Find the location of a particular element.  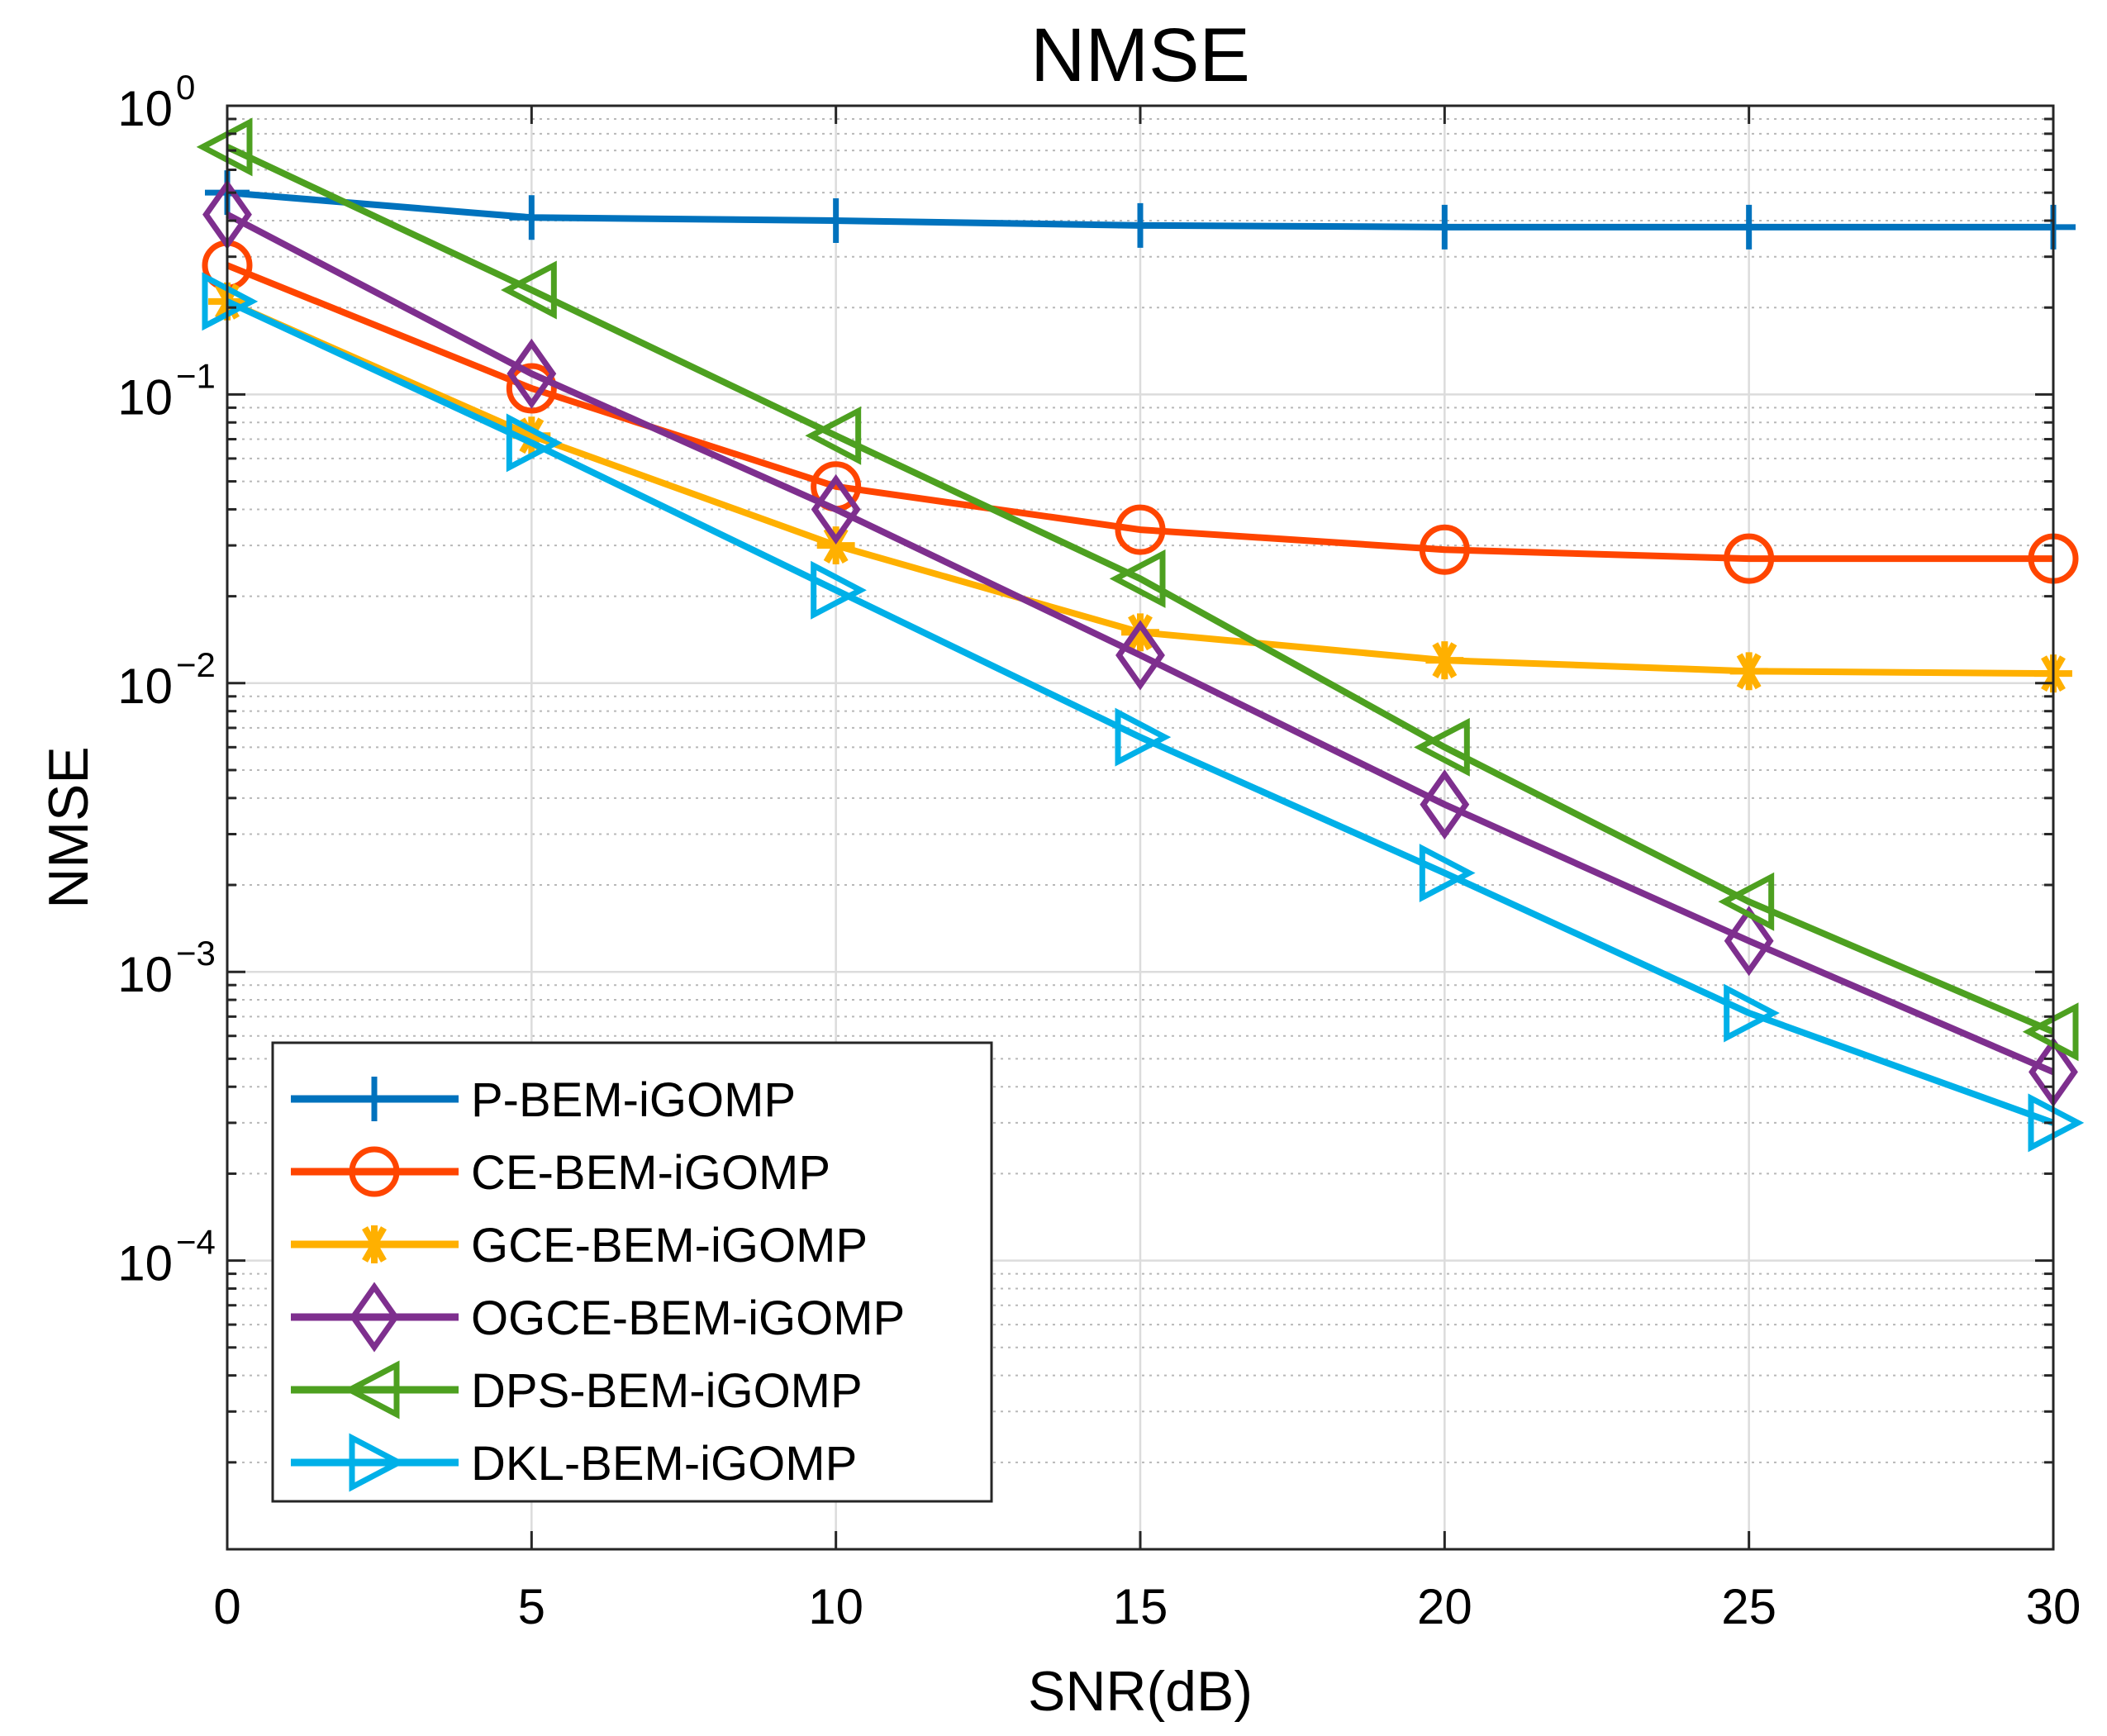

legend-box is located at coordinates (632, 1272).